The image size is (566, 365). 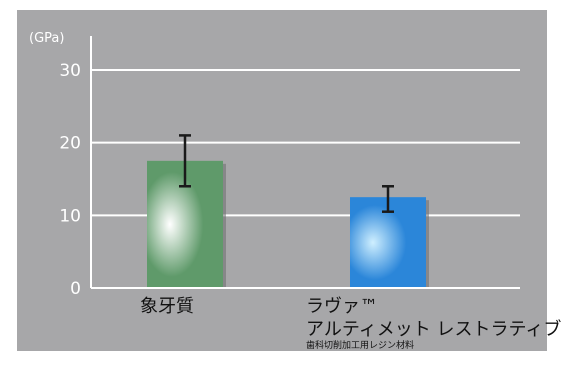 What do you see at coordinates (70, 180) in the screenshot?
I see `y-tick-labels: 0 10 20 30` at bounding box center [70, 180].